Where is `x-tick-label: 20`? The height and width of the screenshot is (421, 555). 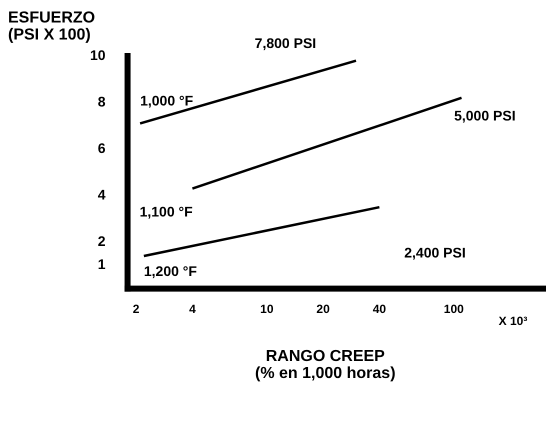 x-tick-label: 20 is located at coordinates (323, 309).